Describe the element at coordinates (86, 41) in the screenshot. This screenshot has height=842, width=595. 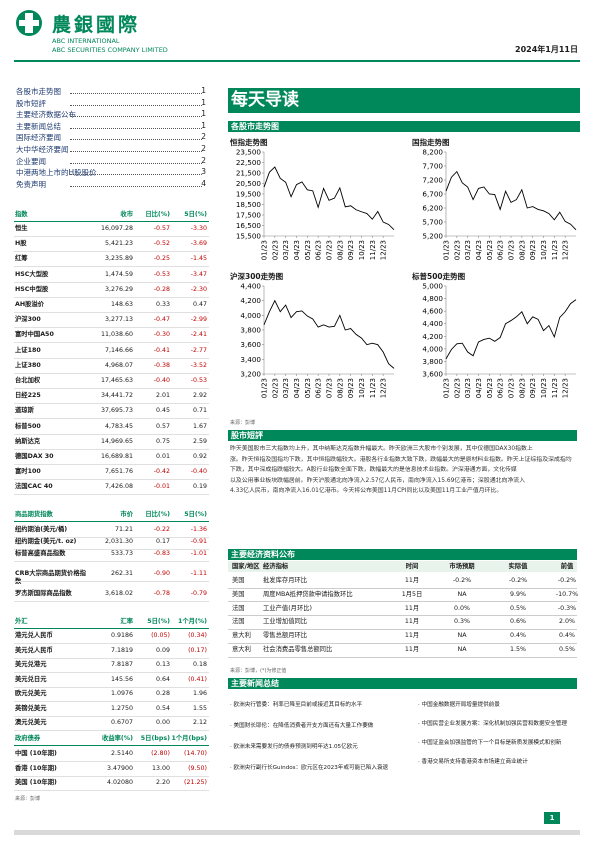
I see `brand-en: ABC INTERNATIONAL` at that location.